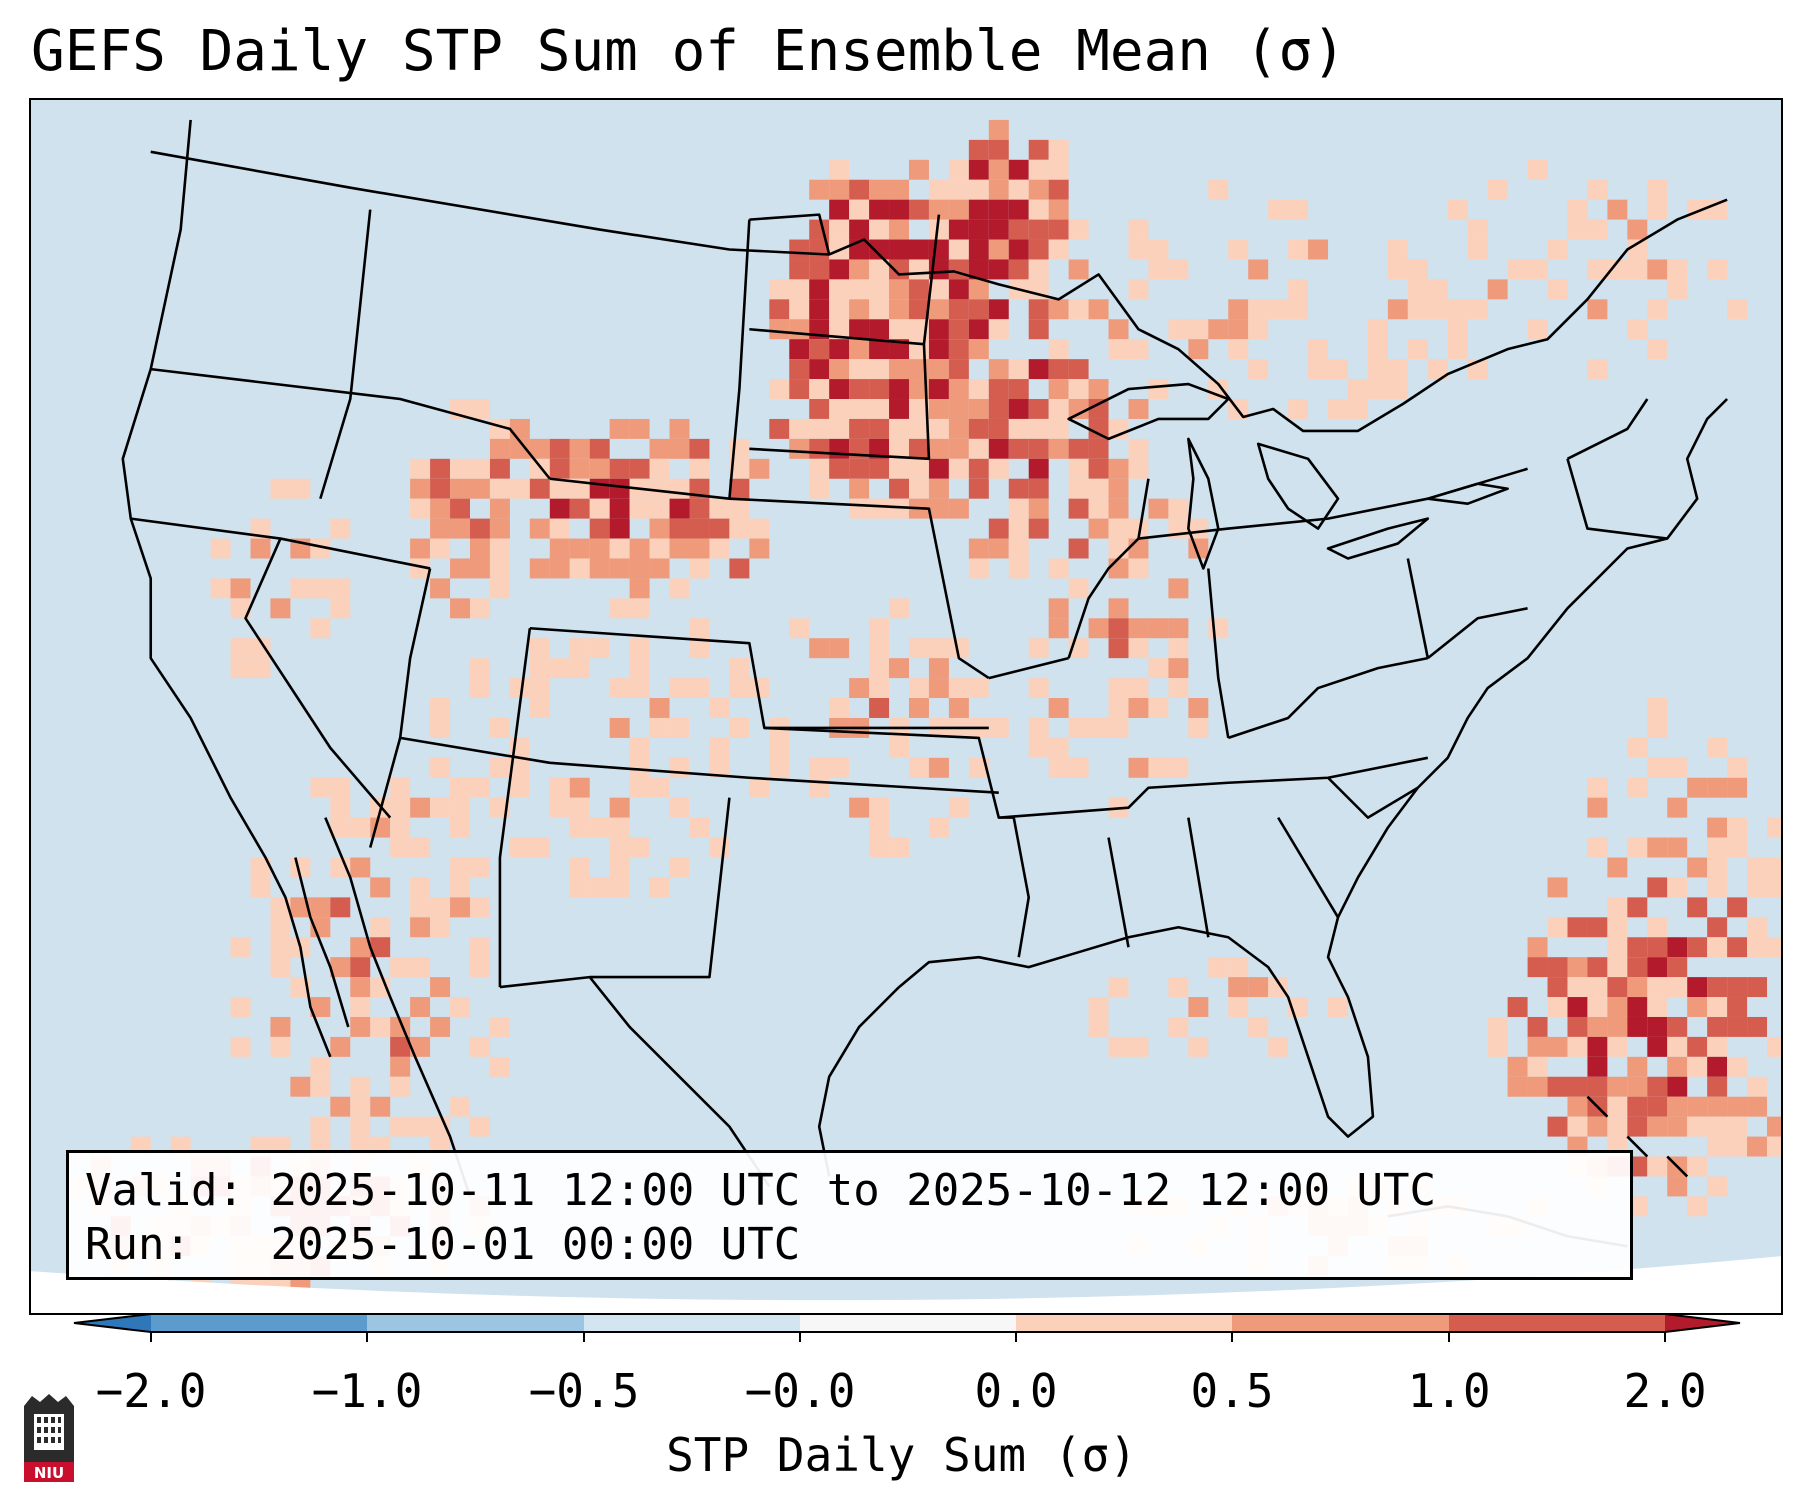 The width and height of the screenshot is (1803, 1506). Describe the element at coordinates (164, 1190) in the screenshot. I see `valid-label: Valid:` at that location.